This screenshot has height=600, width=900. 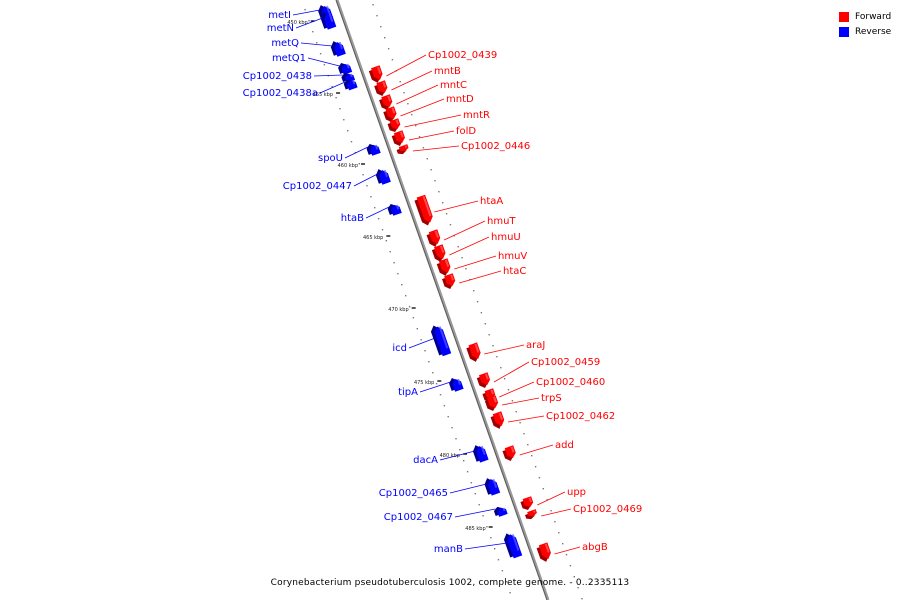 What do you see at coordinates (491, 403) in the screenshot?
I see `gene-trps` at bounding box center [491, 403].